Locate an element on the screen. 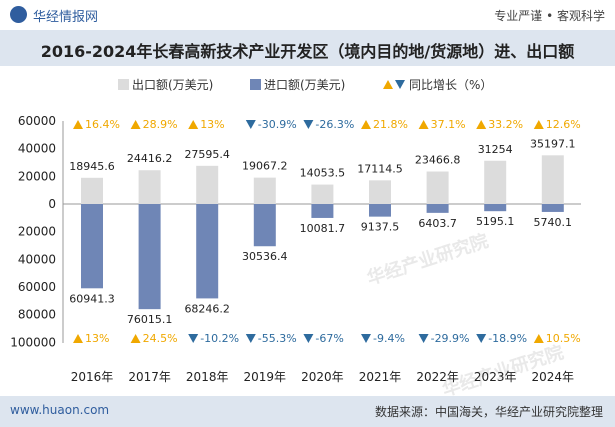  data-label-import: 10081.7 is located at coordinates (323, 228).